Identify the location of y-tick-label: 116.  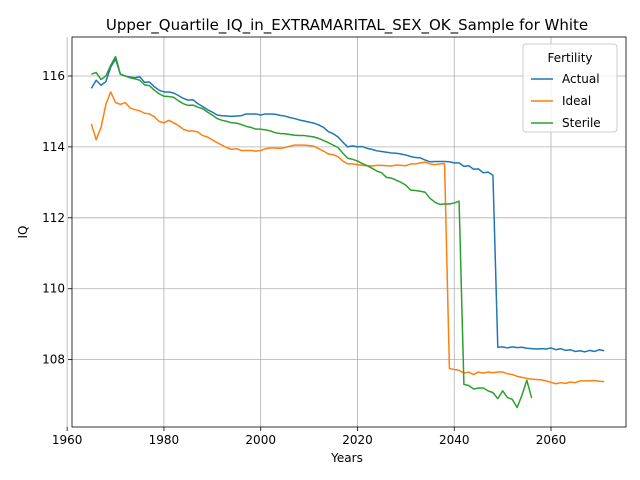
(53, 76).